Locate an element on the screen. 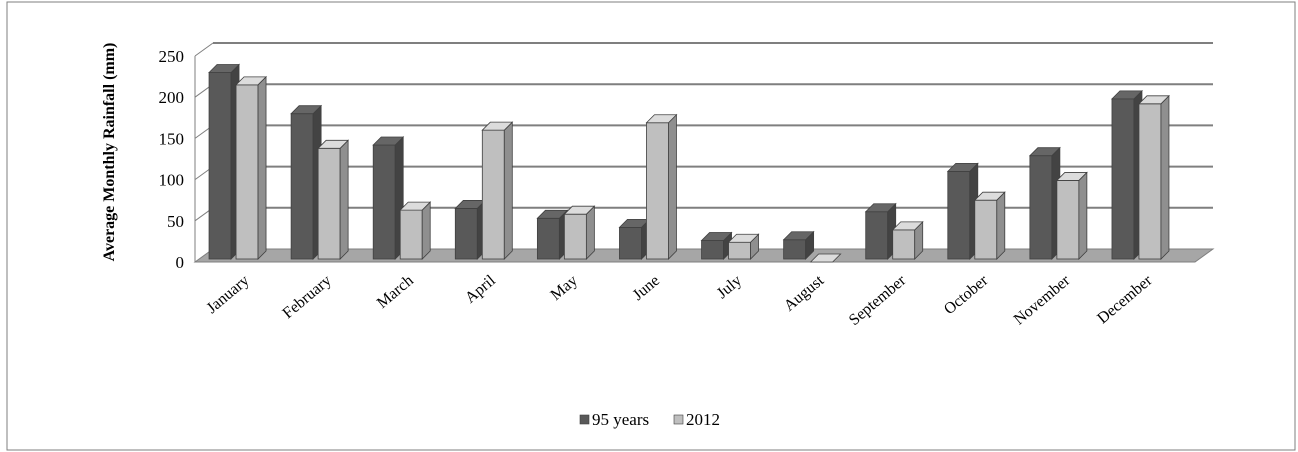 Image resolution: width=1298 pixels, height=452 pixels. bar-95-years-december is located at coordinates (1126, 174).